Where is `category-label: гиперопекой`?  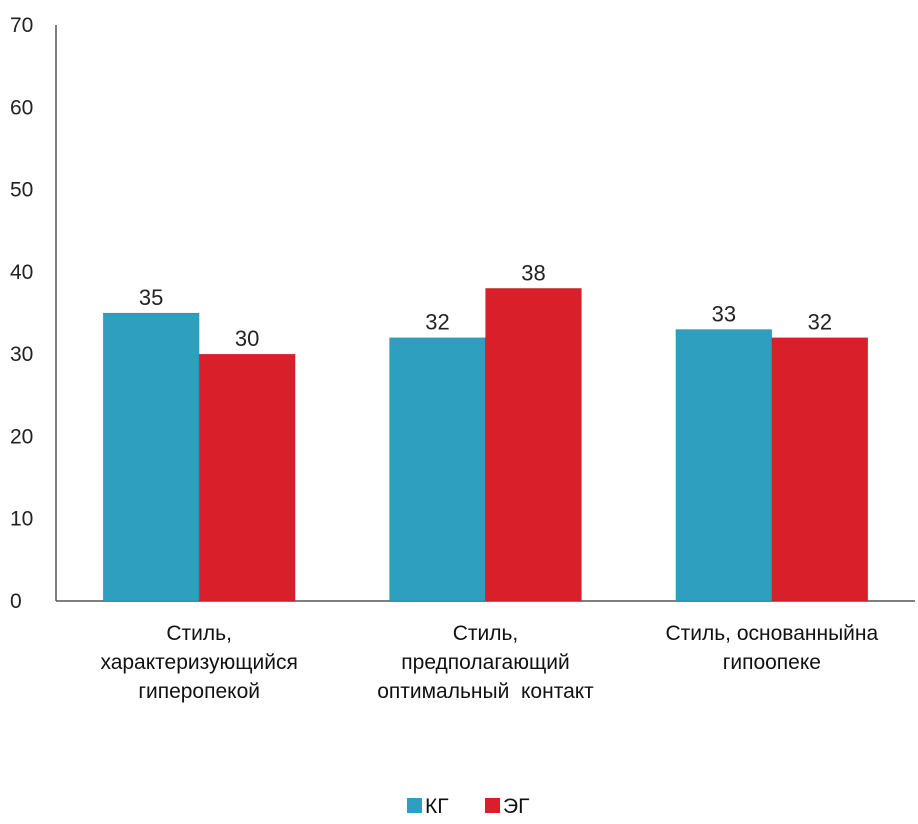 category-label: гиперопекой is located at coordinates (199, 691).